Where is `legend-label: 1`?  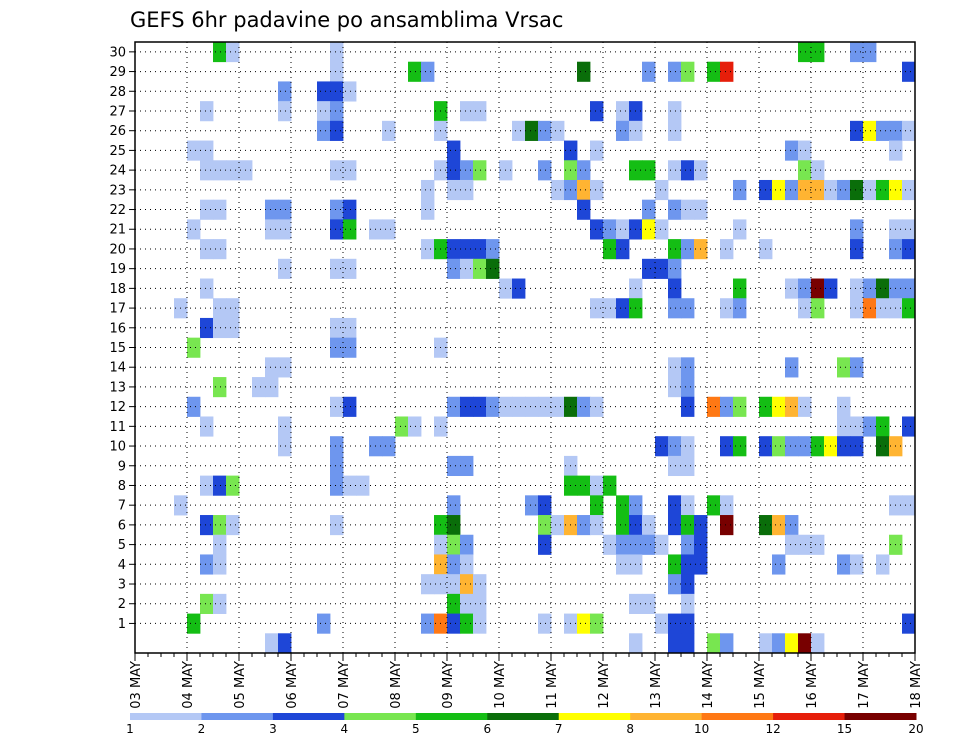 legend-label: 1 is located at coordinates (130, 729).